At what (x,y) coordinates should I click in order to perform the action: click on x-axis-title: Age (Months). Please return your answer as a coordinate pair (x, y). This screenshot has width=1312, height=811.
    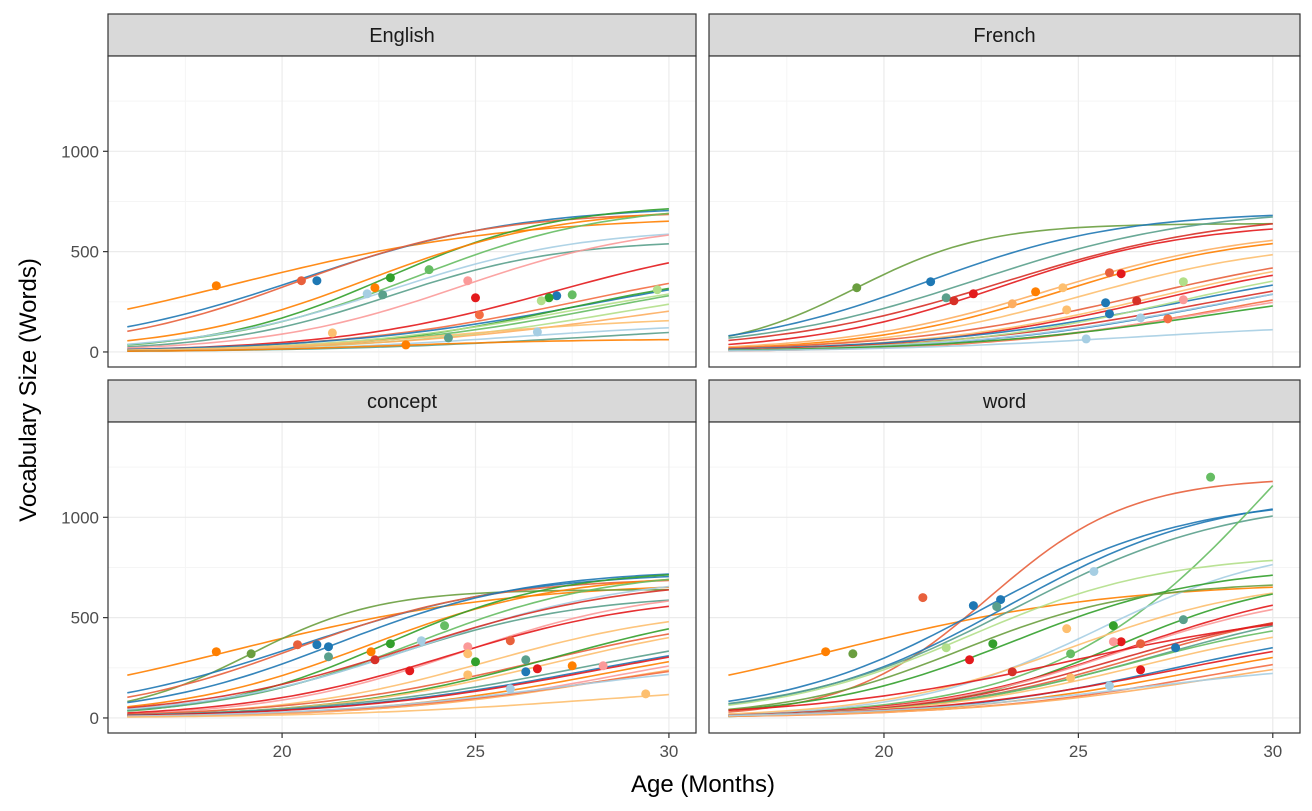
    Looking at the image, I should click on (703, 784).